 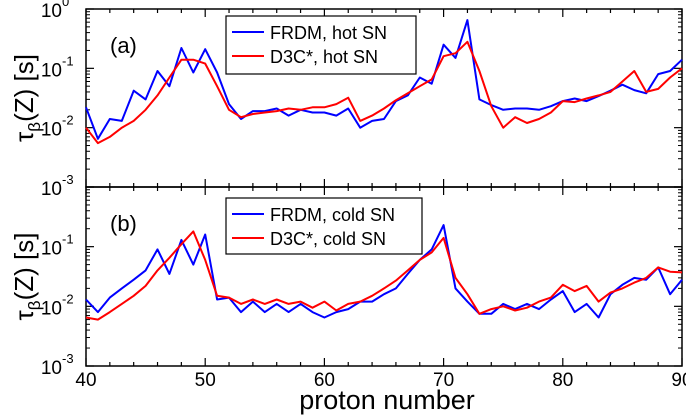 What do you see at coordinates (443, 380) in the screenshot?
I see `x-tick-label: 70` at bounding box center [443, 380].